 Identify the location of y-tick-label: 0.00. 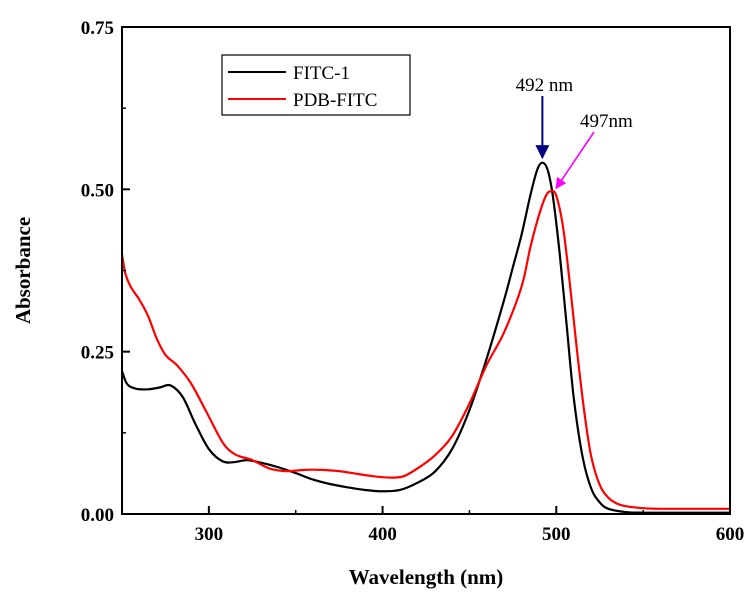
(97, 515).